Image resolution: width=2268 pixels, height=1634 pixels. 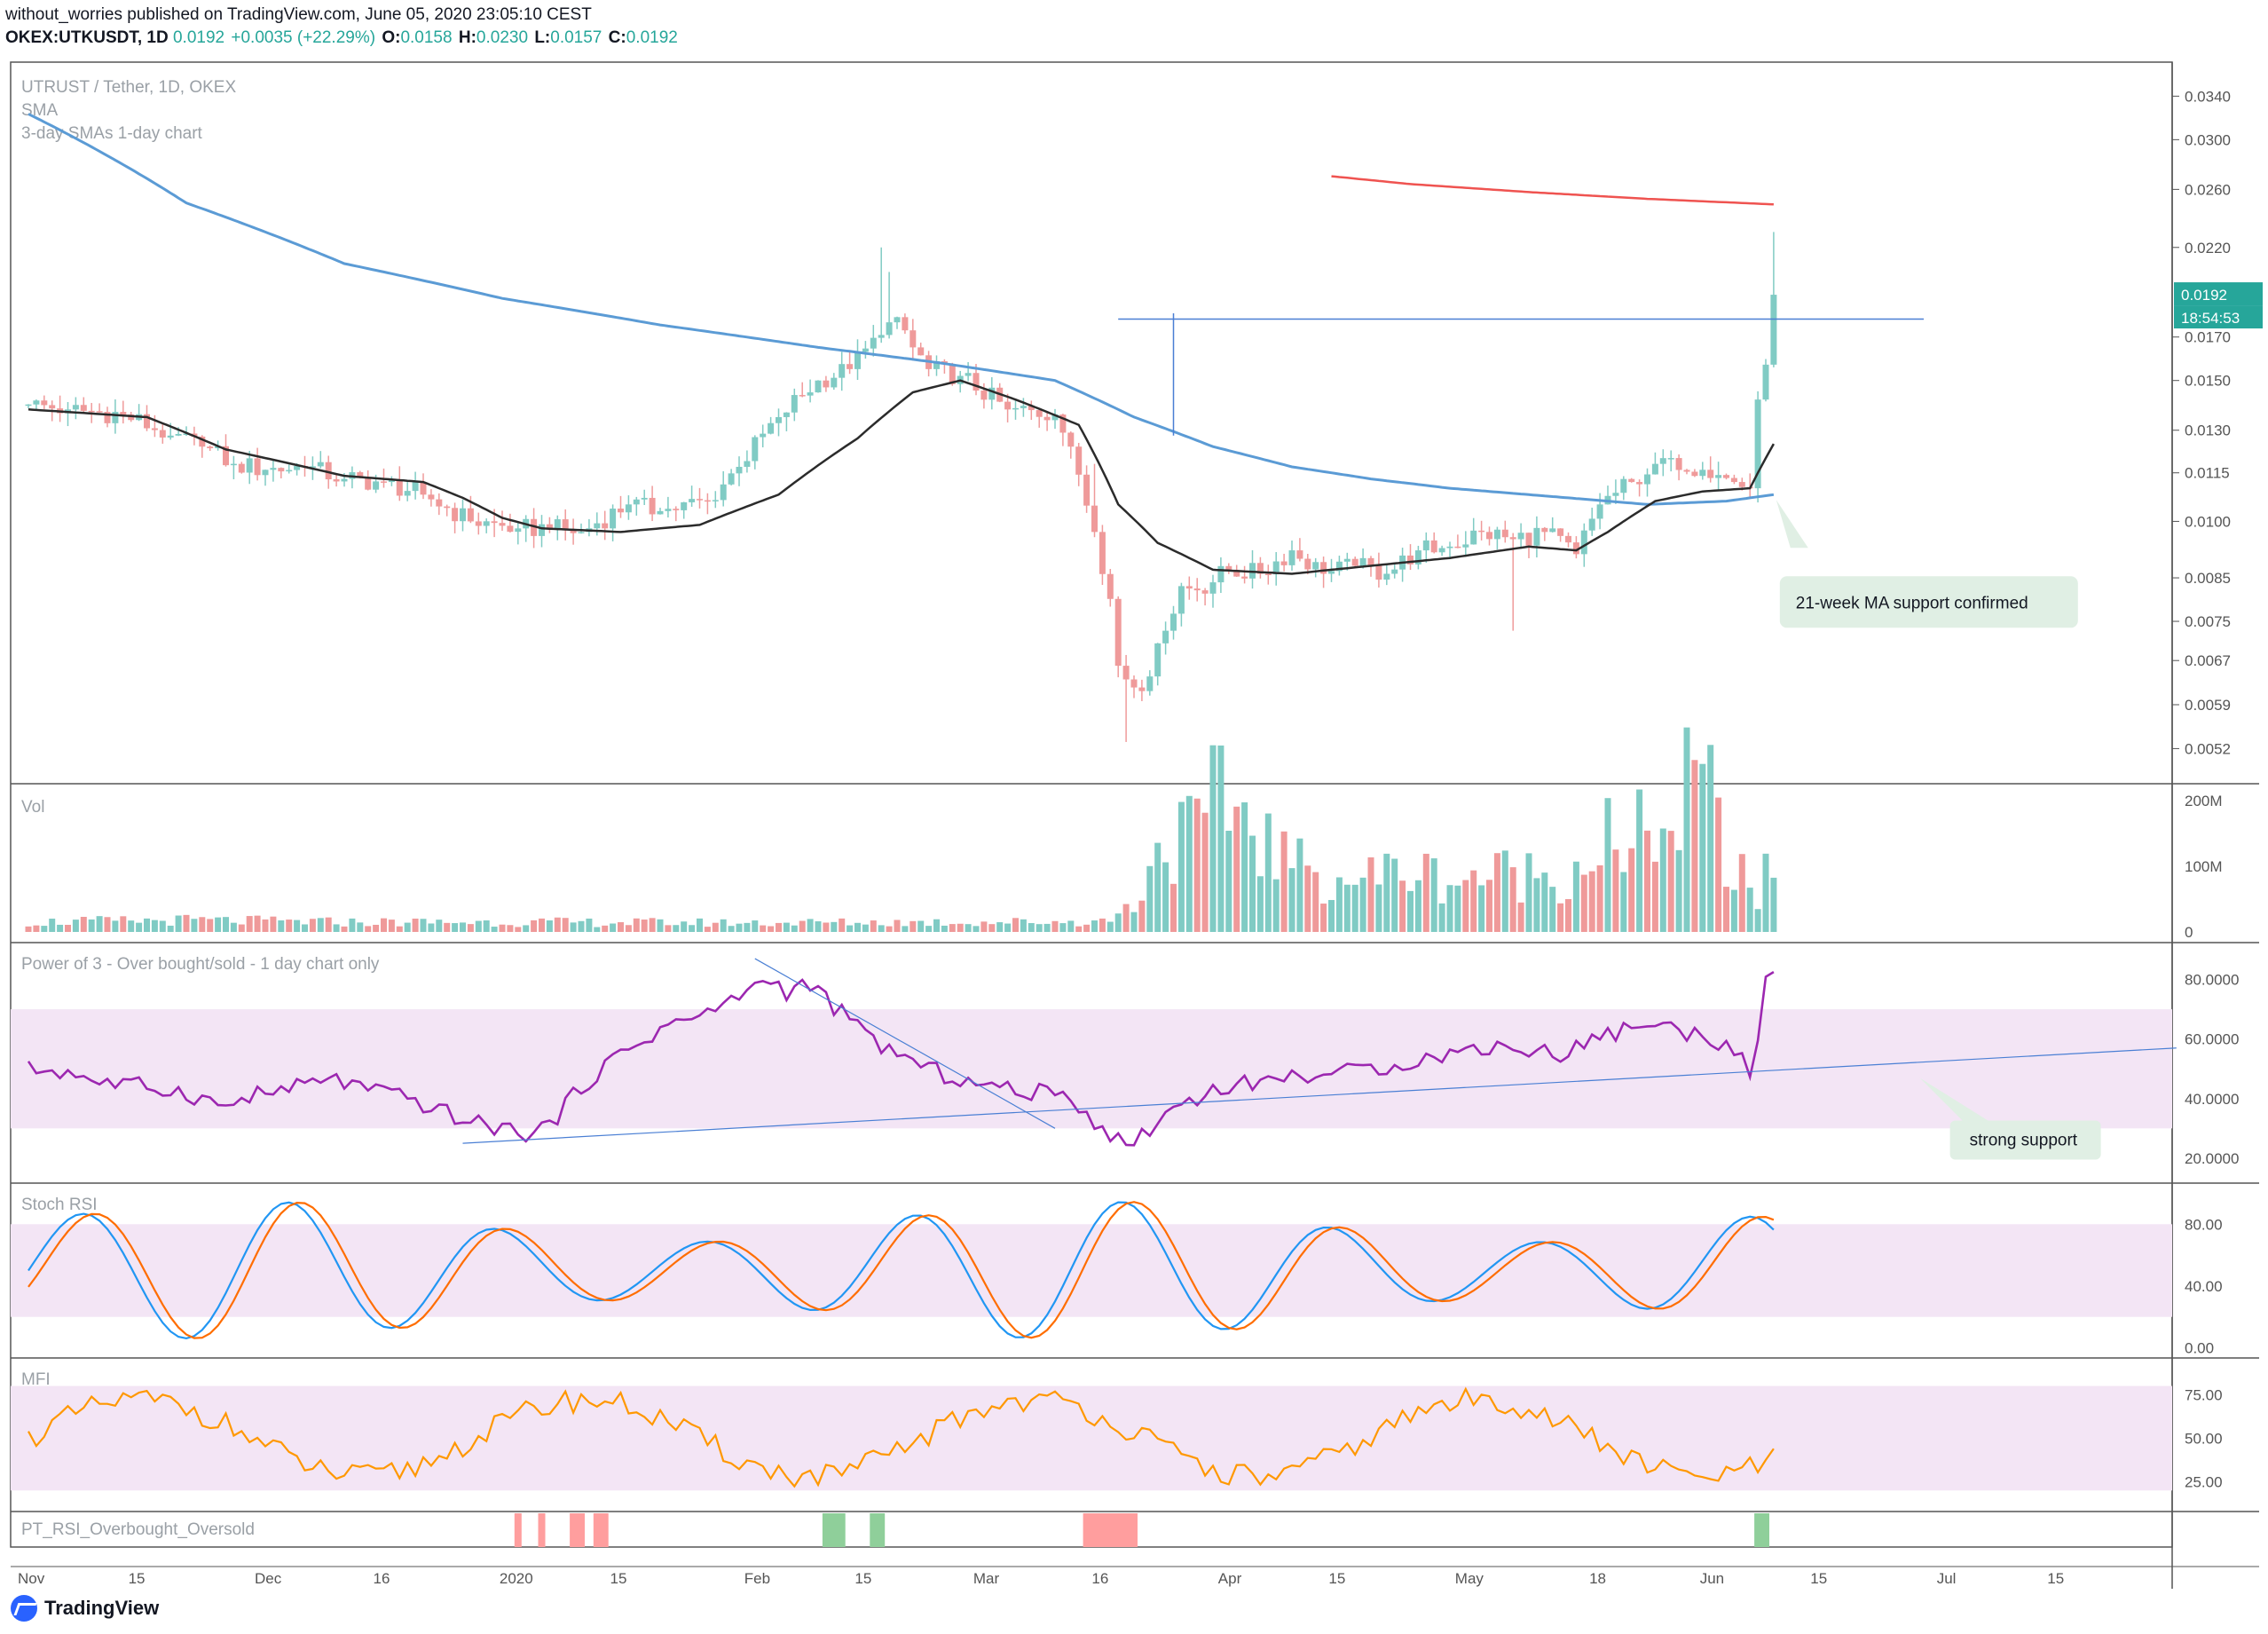 What do you see at coordinates (1955, 1100) in the screenshot?
I see `support-note-pointer` at bounding box center [1955, 1100].